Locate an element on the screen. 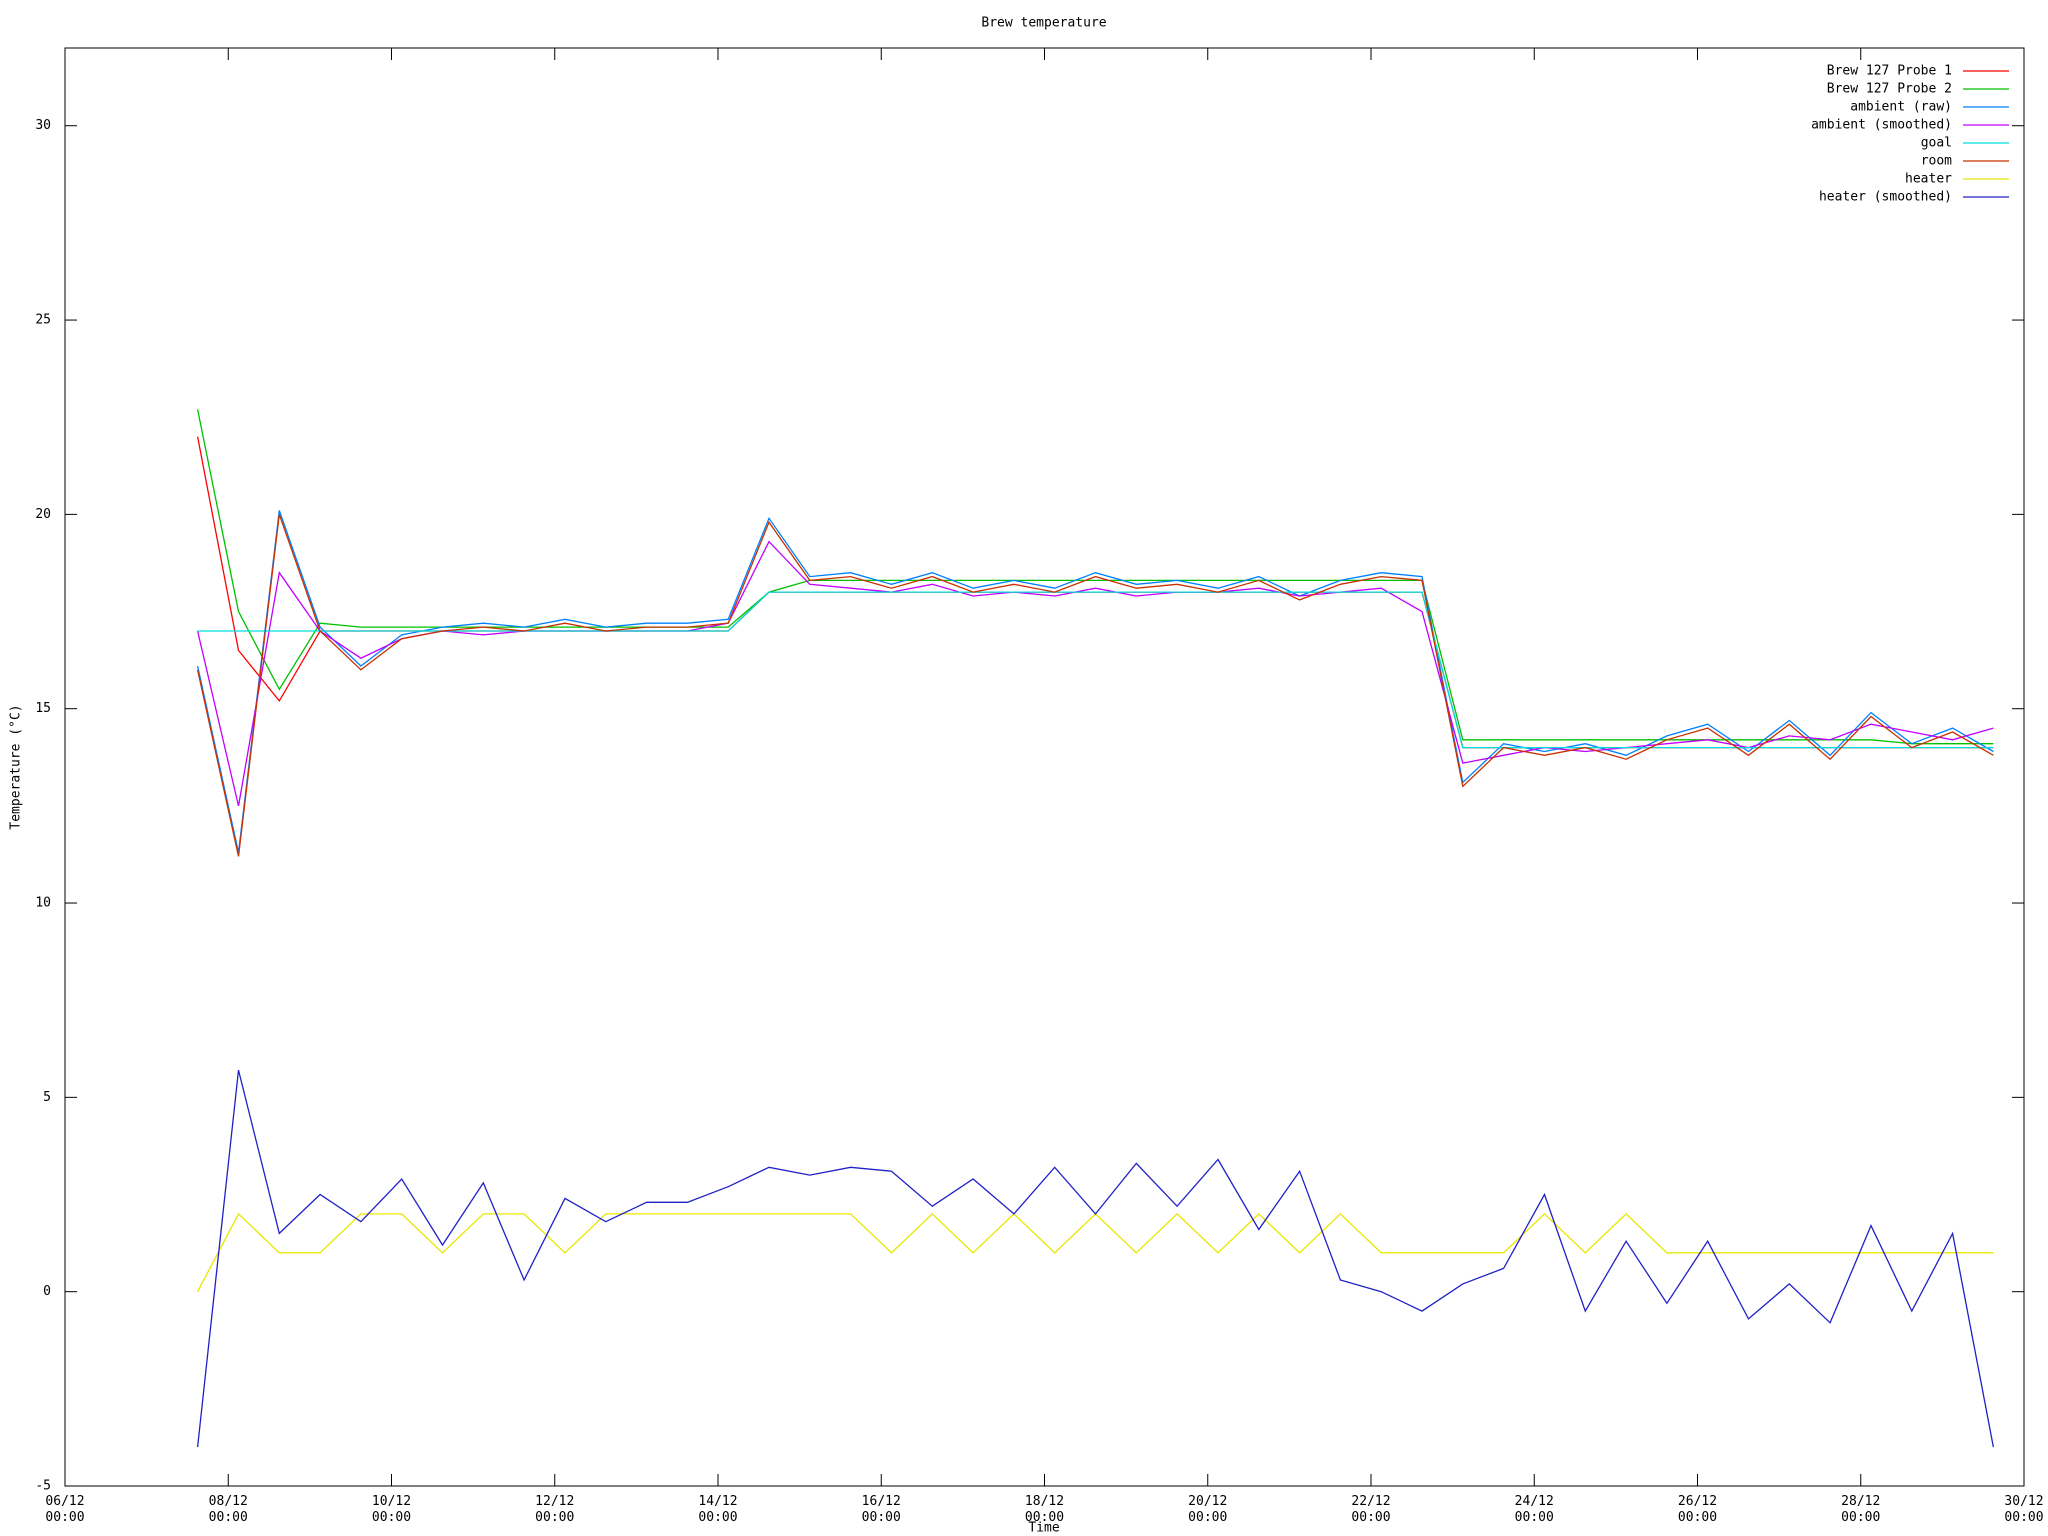 This screenshot has height=1536, width=2048. y-tick-label: 25 is located at coordinates (43, 320).